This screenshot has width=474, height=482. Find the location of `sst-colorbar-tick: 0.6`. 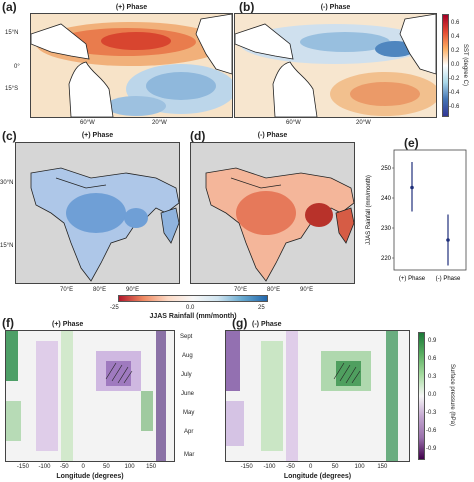

sst-colorbar-tick: 0.6 is located at coordinates (455, 23).